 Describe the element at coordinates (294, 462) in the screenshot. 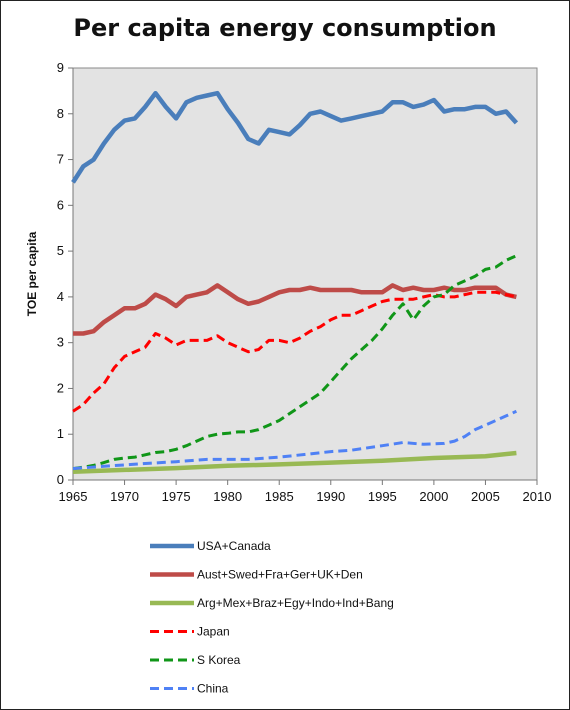

I see `series-line-arg-mex-braz-egy-indo-ind-bang` at that location.